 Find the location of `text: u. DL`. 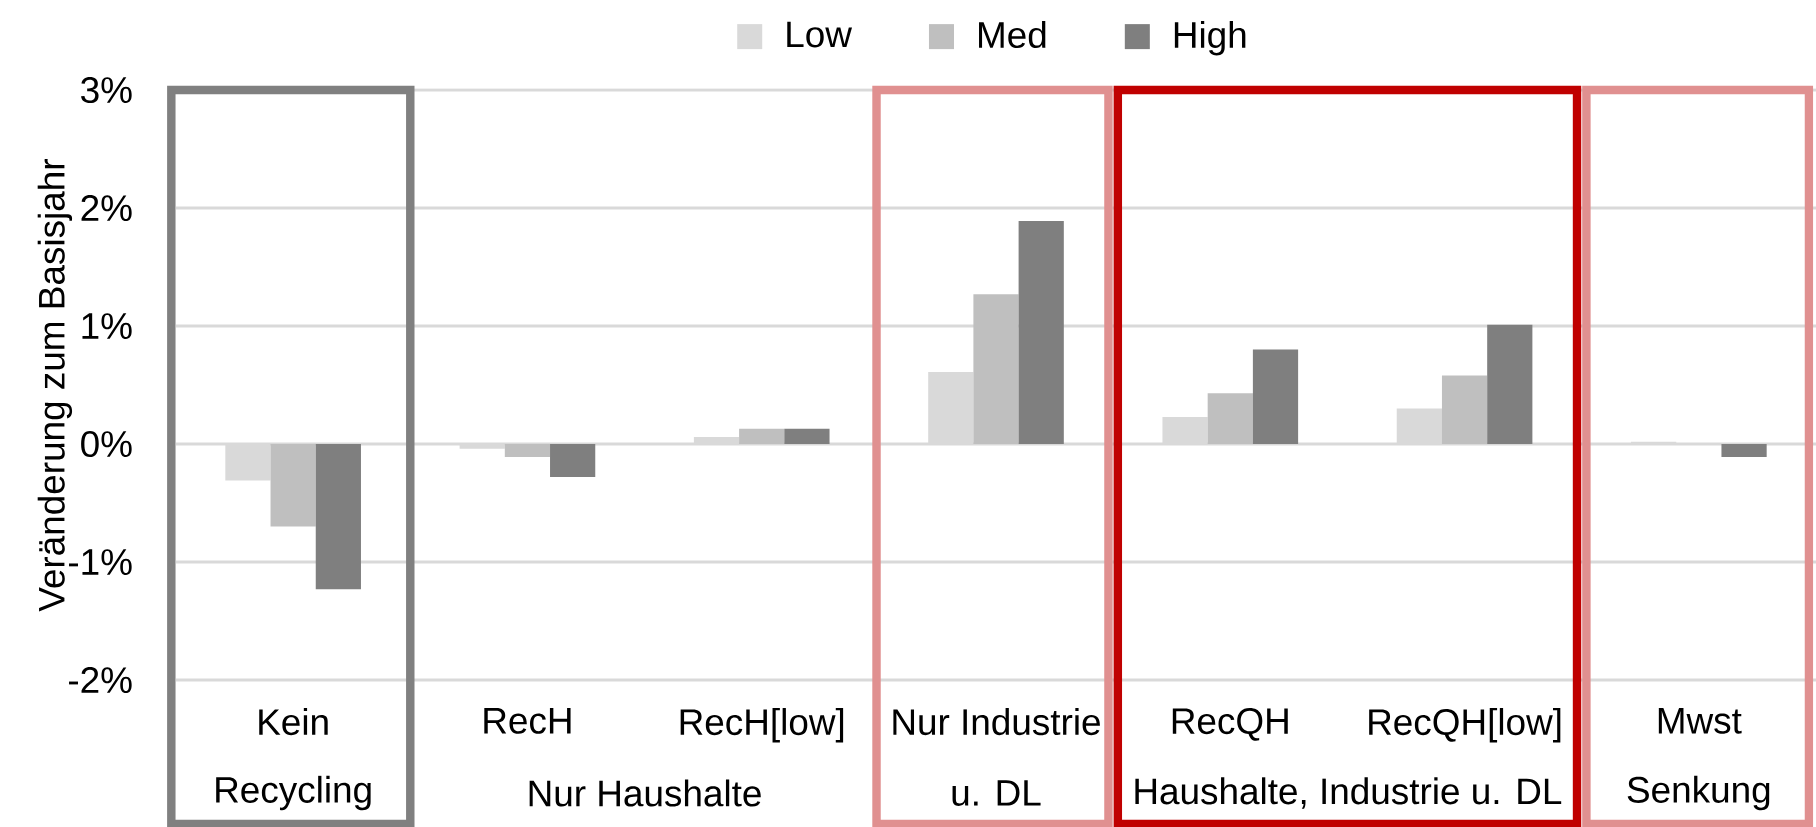

text: u. DL is located at coordinates (996, 793).